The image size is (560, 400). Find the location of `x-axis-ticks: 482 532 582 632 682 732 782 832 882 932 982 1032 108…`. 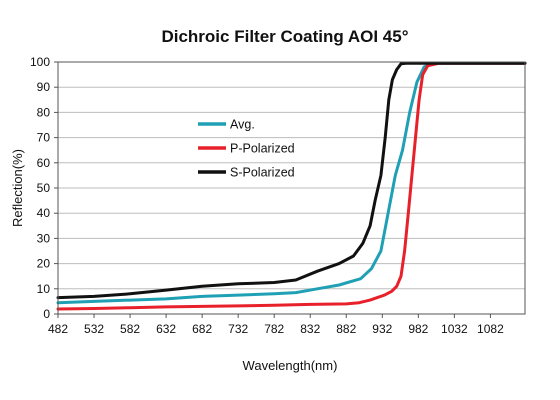

x-axis-ticks: 482 532 582 632 682 732 782 832 882 932 982 1032 108… is located at coordinates (276, 325).